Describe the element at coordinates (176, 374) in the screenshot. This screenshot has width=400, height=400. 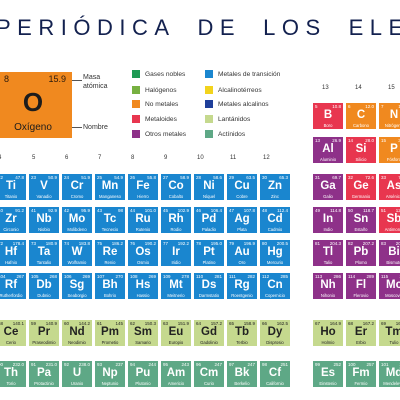
I see `element-tile-am: 95 243 Am Americio` at that location.